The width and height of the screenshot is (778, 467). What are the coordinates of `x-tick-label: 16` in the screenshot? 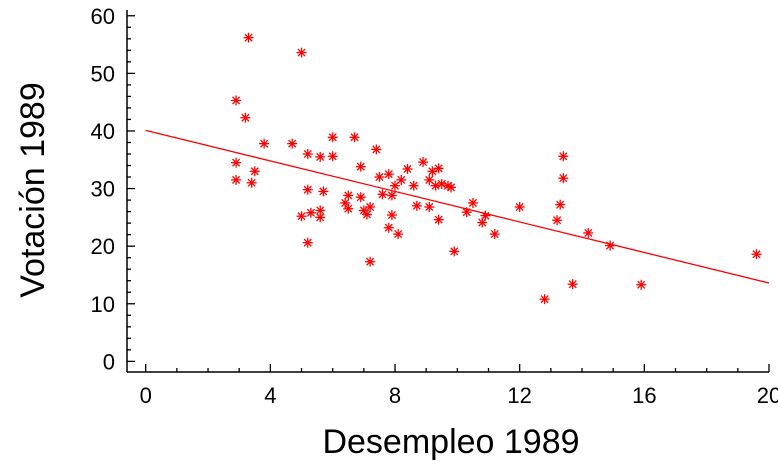 It's located at (644, 395).